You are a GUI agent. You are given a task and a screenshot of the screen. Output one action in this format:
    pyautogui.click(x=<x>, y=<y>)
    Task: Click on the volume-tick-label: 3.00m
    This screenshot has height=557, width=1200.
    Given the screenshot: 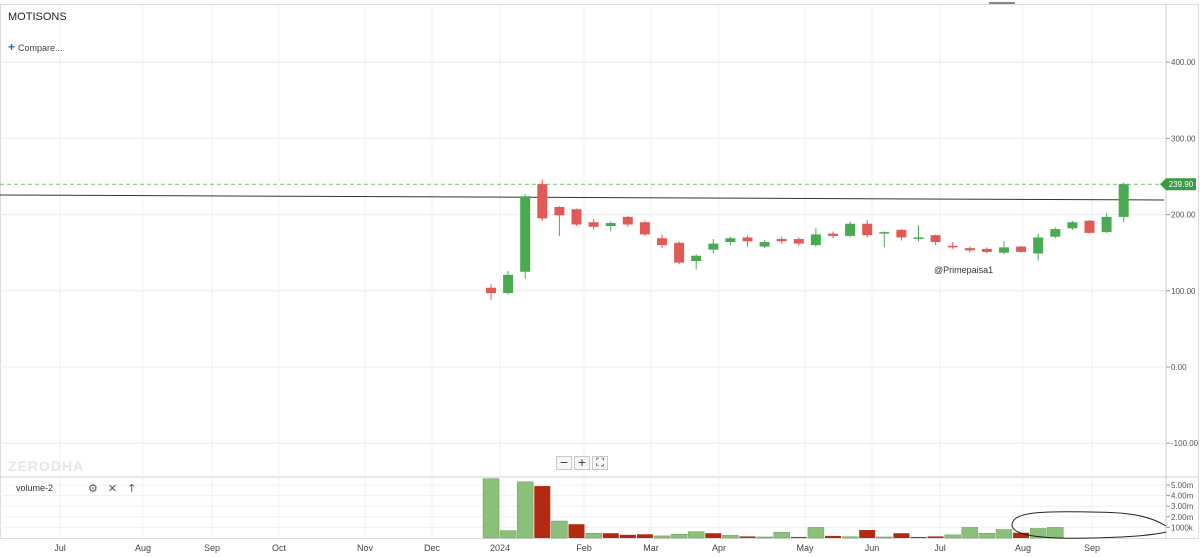 What is the action you would take?
    pyautogui.click(x=1182, y=506)
    